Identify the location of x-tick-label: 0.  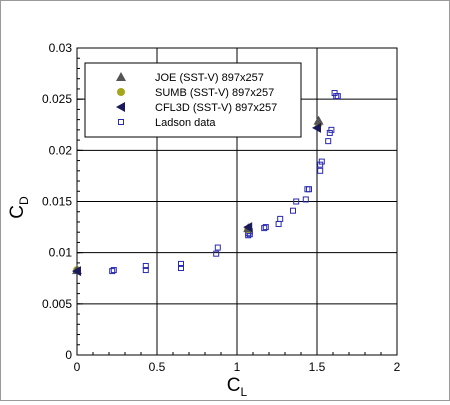
(77, 367).